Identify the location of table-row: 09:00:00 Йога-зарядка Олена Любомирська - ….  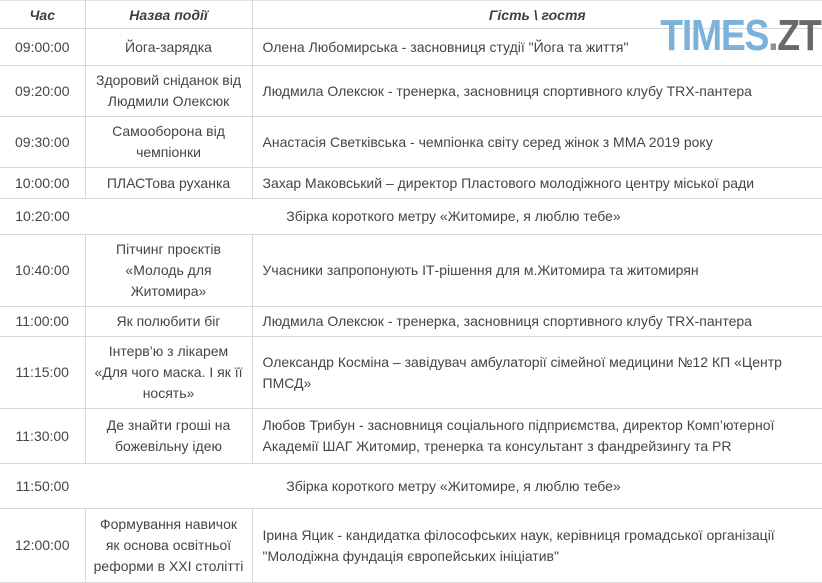
(411, 47).